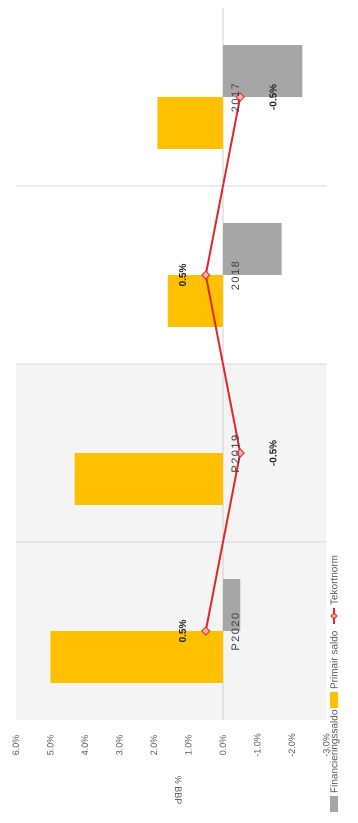 This screenshot has width=358, height=823. What do you see at coordinates (335, 580) in the screenshot?
I see `legend-label-tekortnorm: Tekortnorm` at bounding box center [335, 580].